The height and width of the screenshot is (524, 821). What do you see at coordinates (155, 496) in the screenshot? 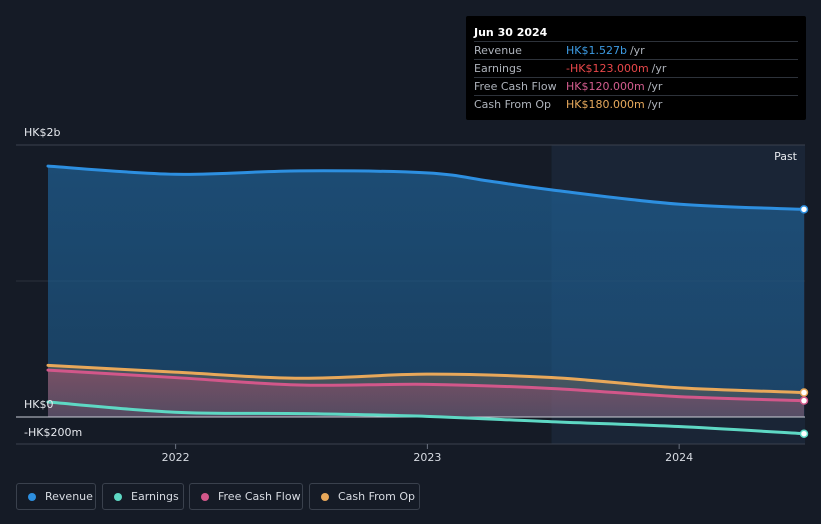
I see `legend-label: Earnings` at bounding box center [155, 496].